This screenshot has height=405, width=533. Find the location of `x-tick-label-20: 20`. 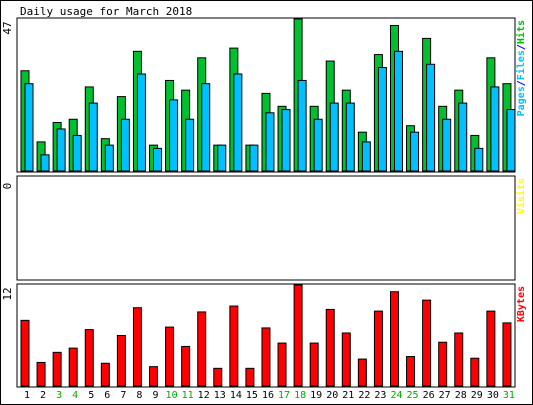

x-tick-label-20: 20 is located at coordinates (332, 395).